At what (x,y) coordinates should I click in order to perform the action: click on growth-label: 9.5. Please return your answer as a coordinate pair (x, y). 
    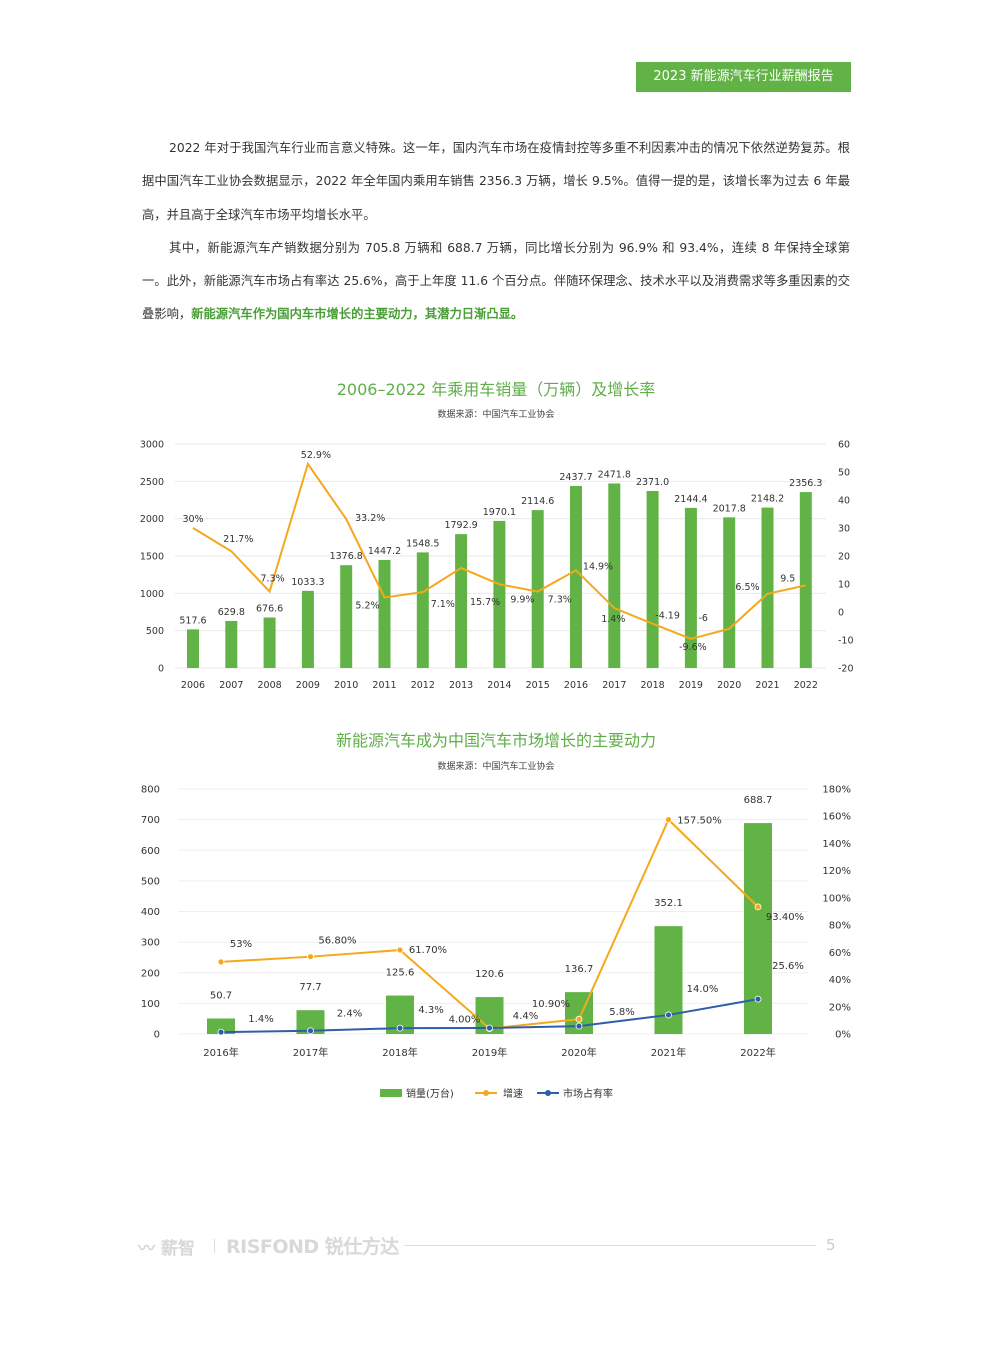
    Looking at the image, I should click on (787, 578).